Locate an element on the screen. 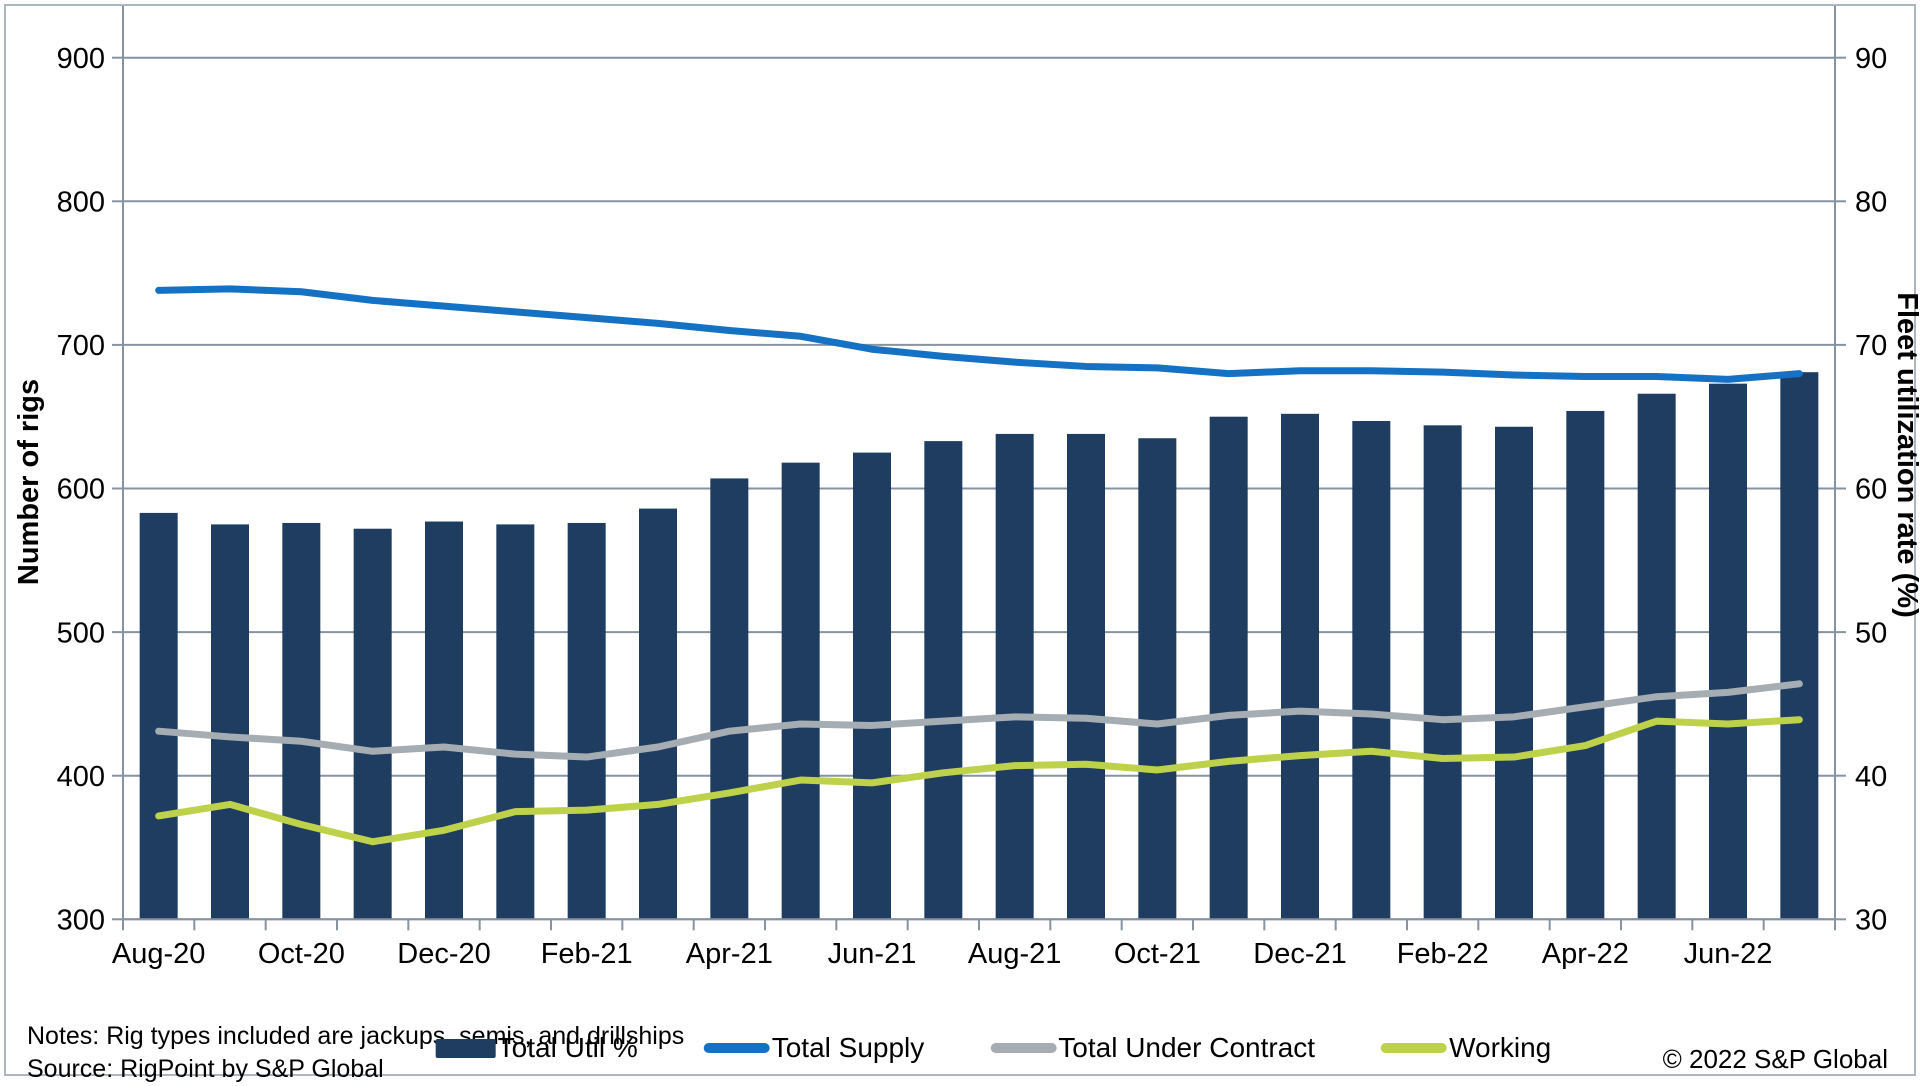 The height and width of the screenshot is (1086, 1920). right-tick-label-30: 30 is located at coordinates (1871, 920).